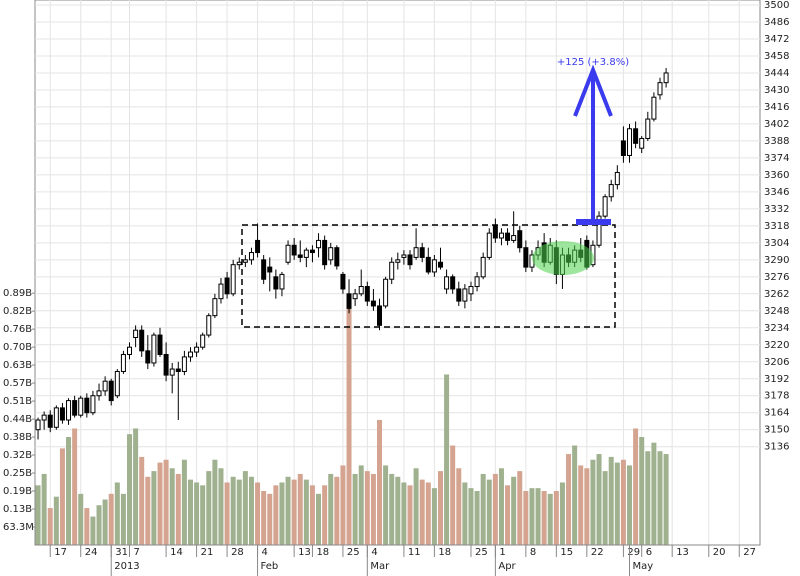 This screenshot has height=576, width=800. What do you see at coordinates (776, 447) in the screenshot?
I see `y-tick-label: 3136` at bounding box center [776, 447].